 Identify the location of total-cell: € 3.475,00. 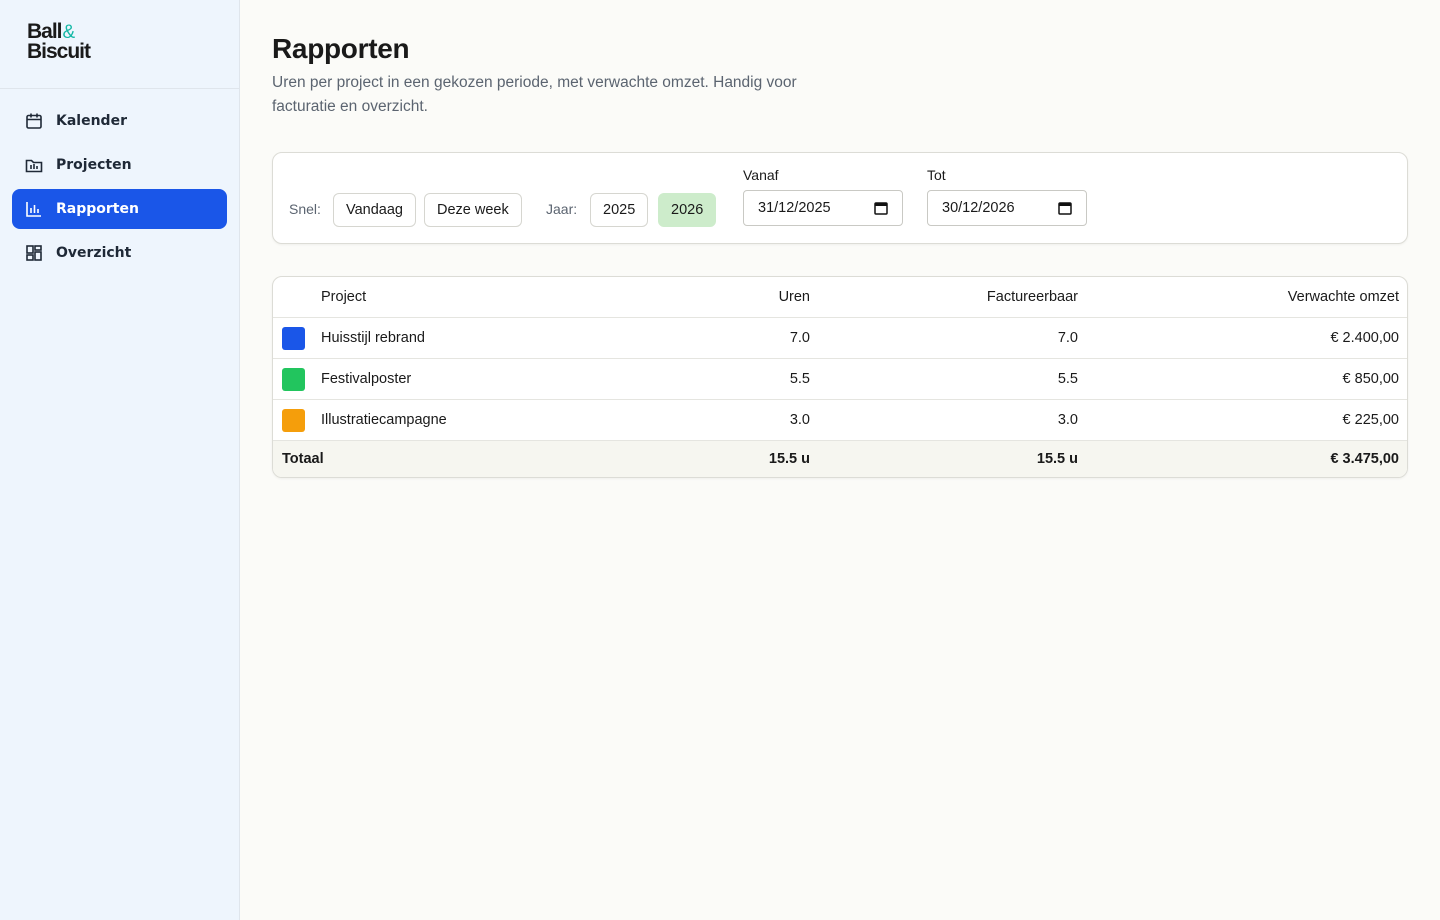
(1364, 459).